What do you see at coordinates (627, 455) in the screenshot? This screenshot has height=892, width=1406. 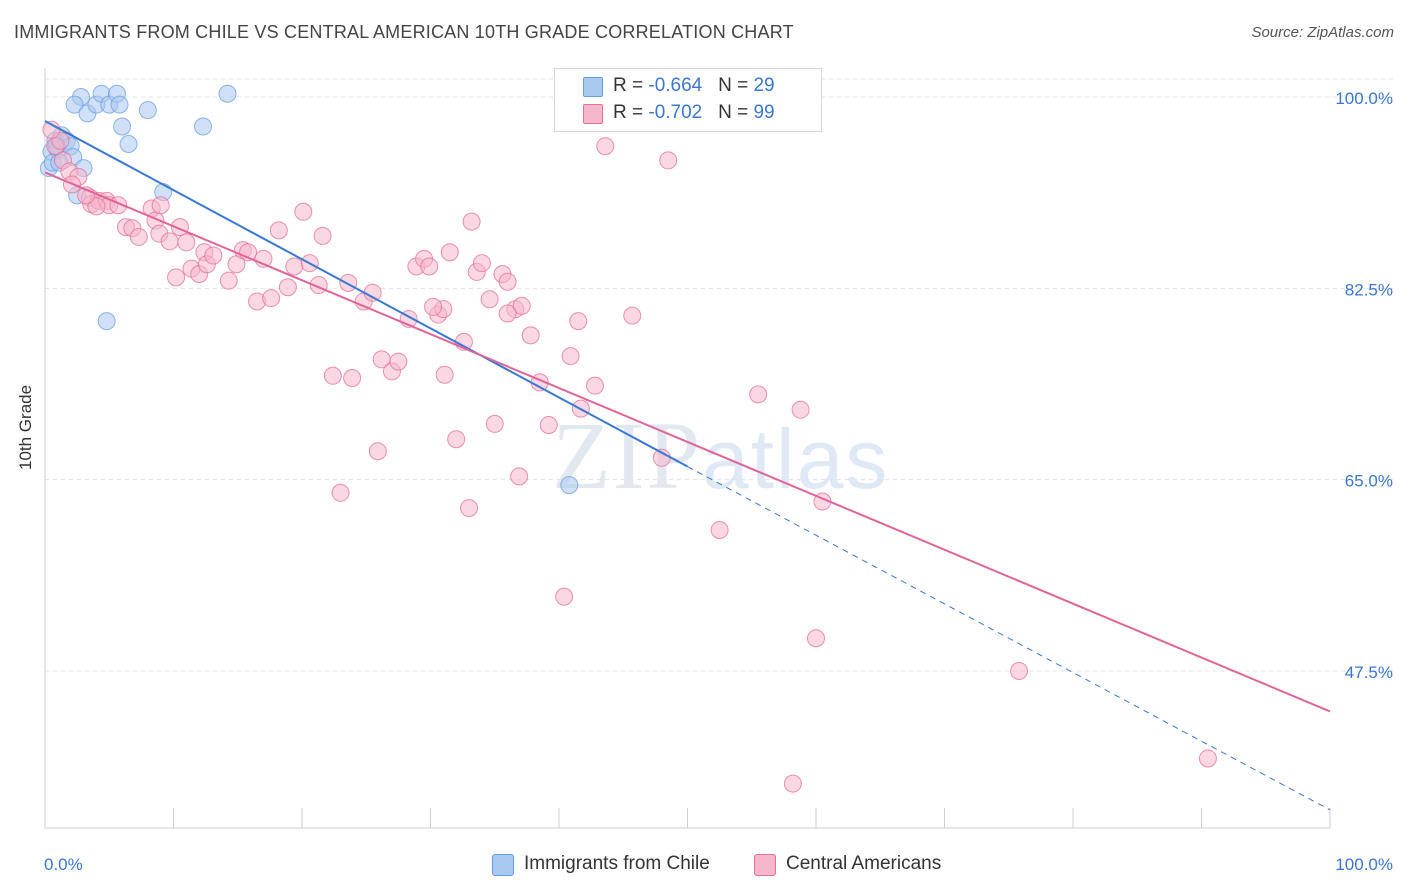 I see `watermark-zip: ZIP` at bounding box center [627, 455].